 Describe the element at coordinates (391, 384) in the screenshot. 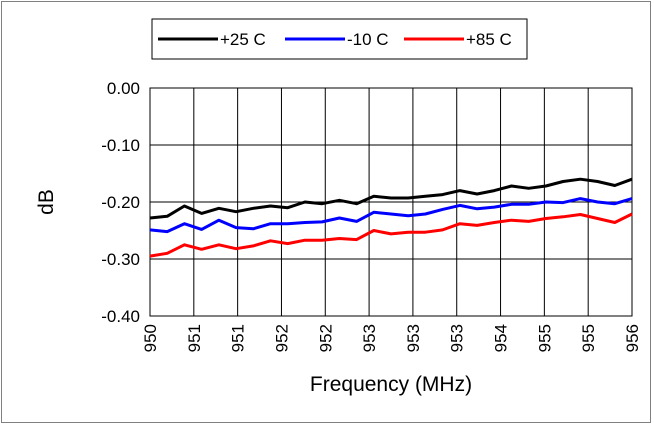

I see `x-axis-title: Frequency (MHz)` at that location.